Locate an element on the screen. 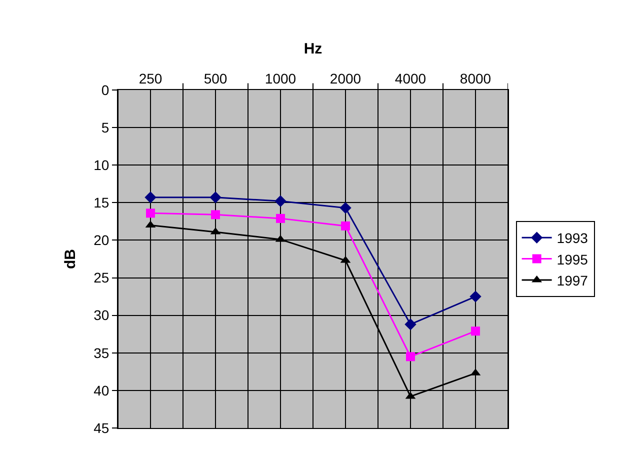 The image size is (642, 459). legend-label: 1993 is located at coordinates (572, 238).